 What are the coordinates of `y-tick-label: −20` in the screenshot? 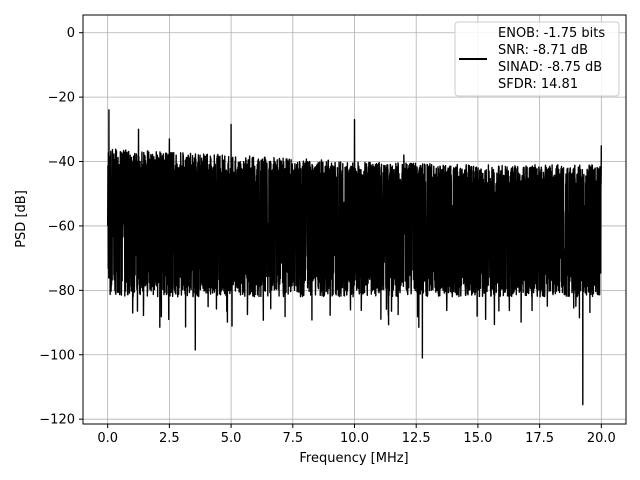 It's located at (61, 98).